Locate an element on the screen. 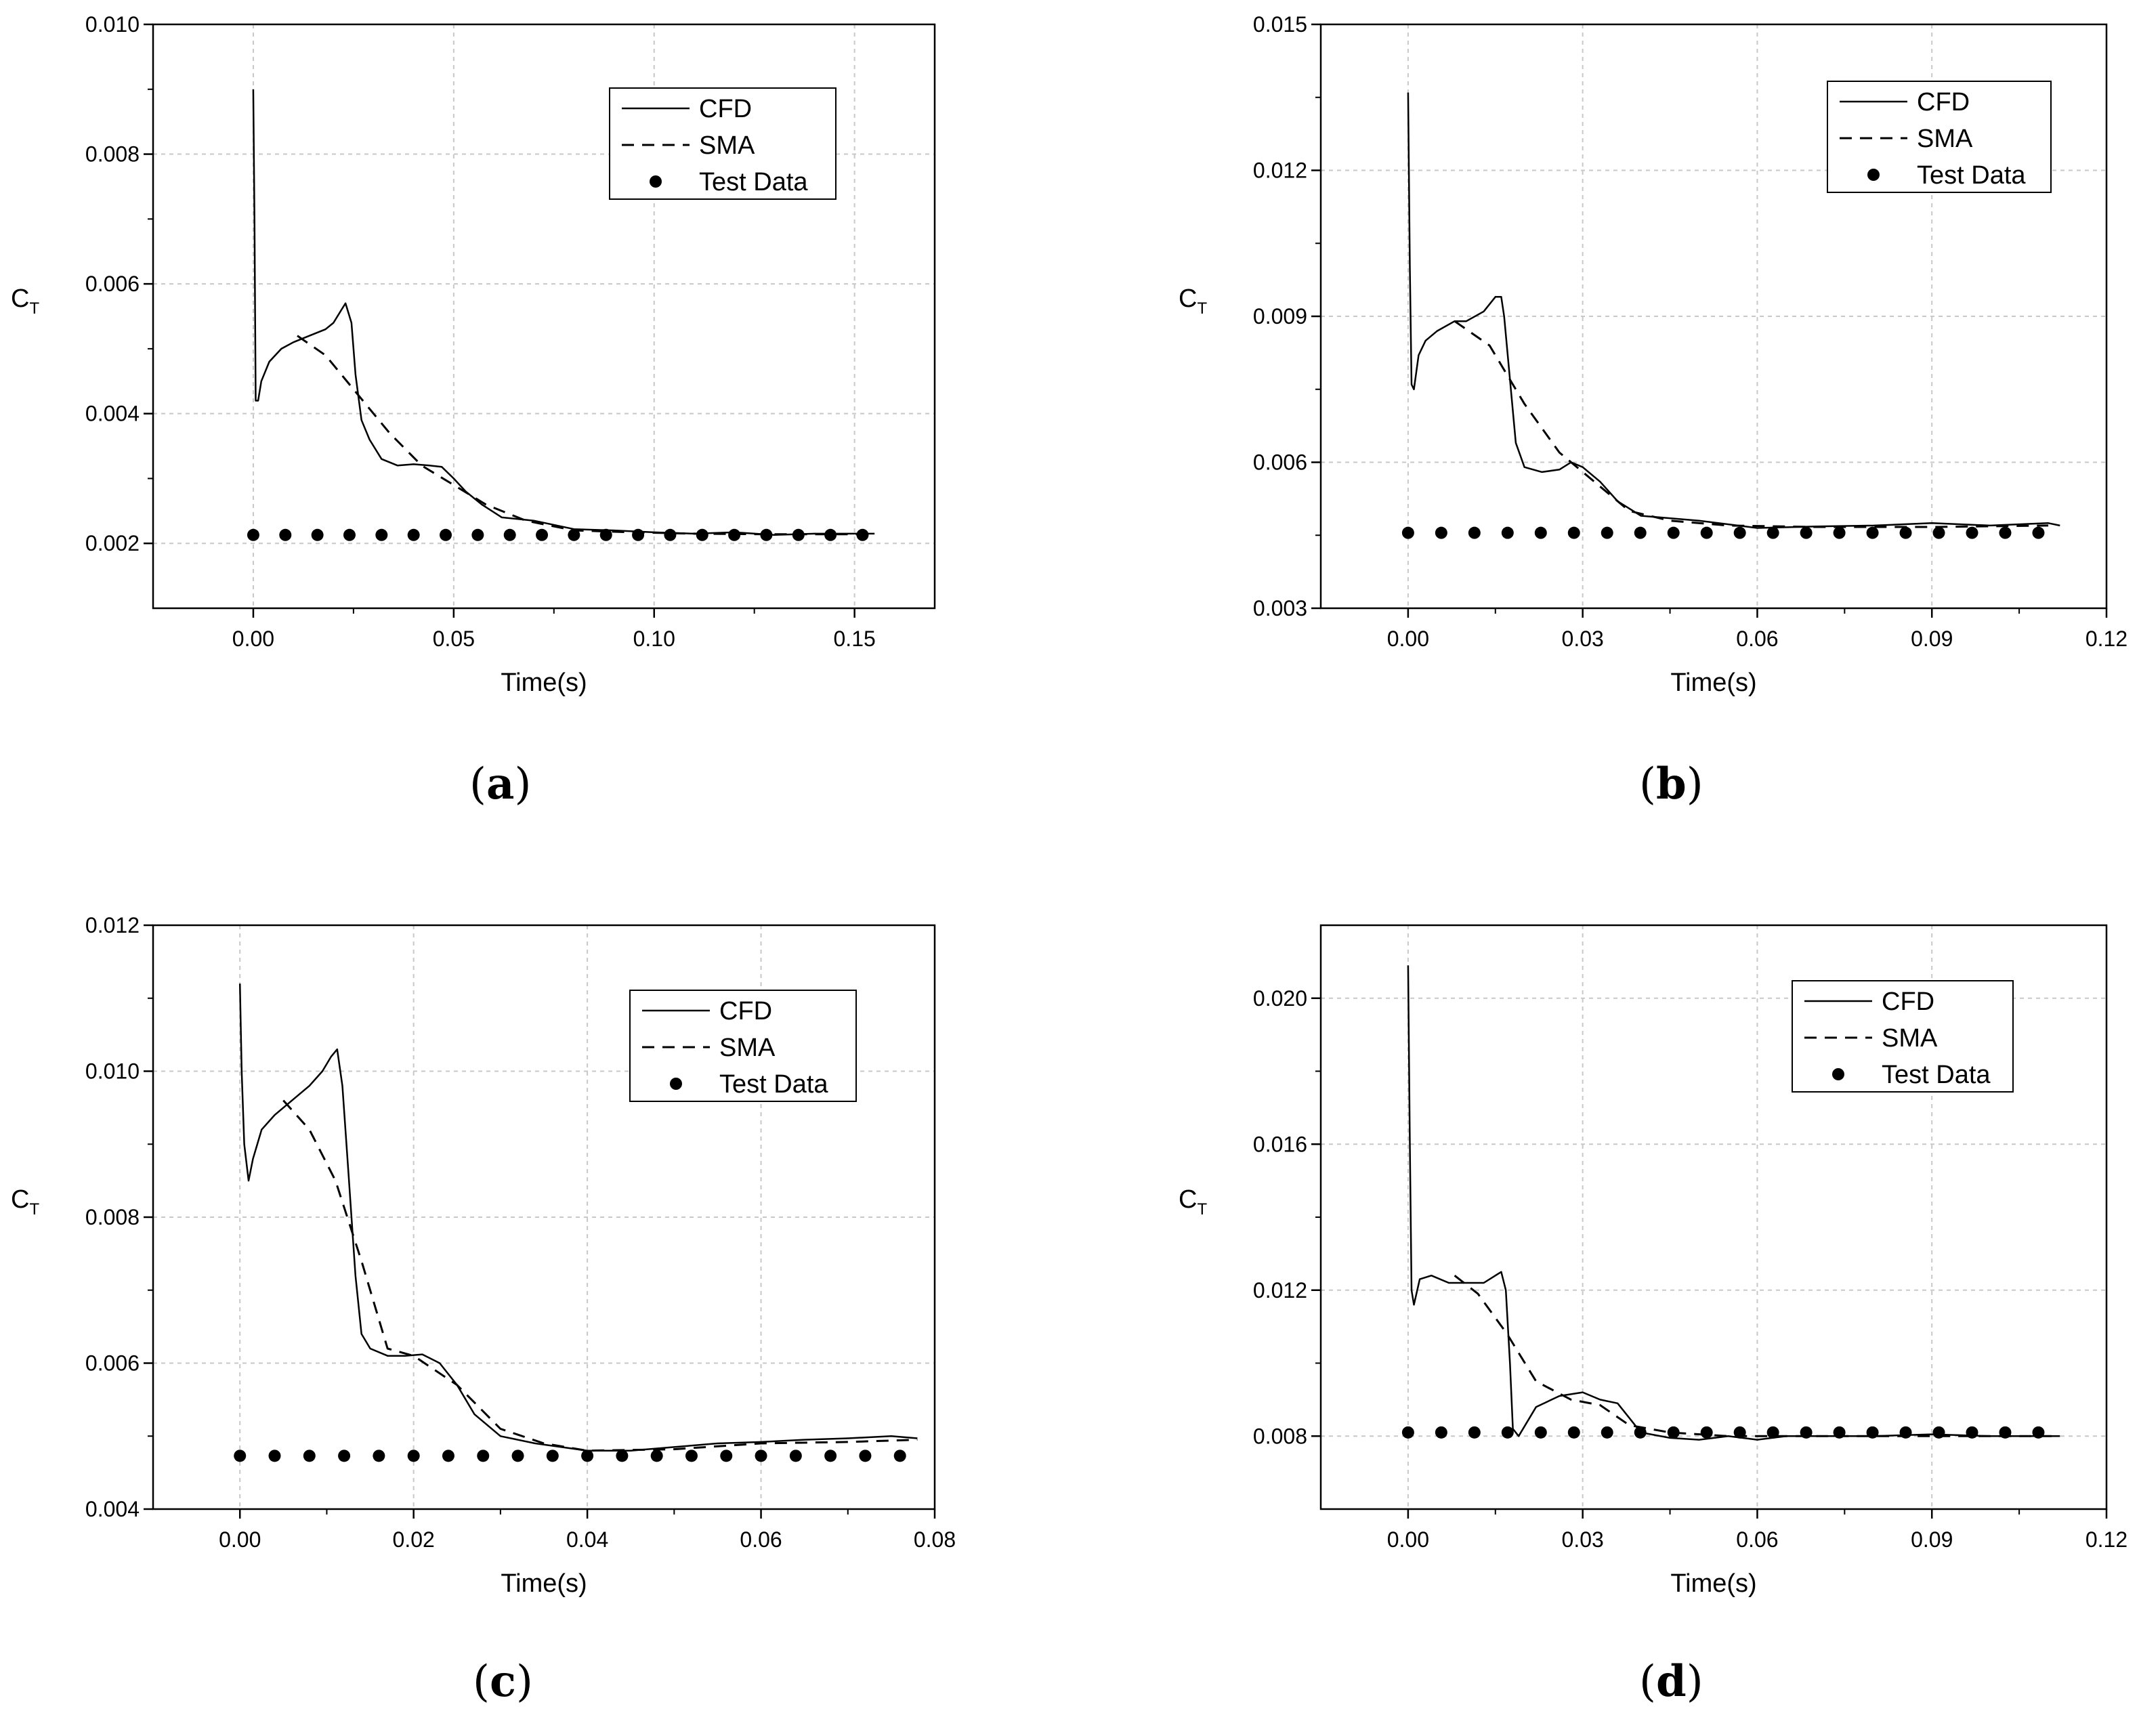 Image resolution: width=2139 pixels, height=1736 pixels. x-tick-label: 0.08 is located at coordinates (935, 1539).